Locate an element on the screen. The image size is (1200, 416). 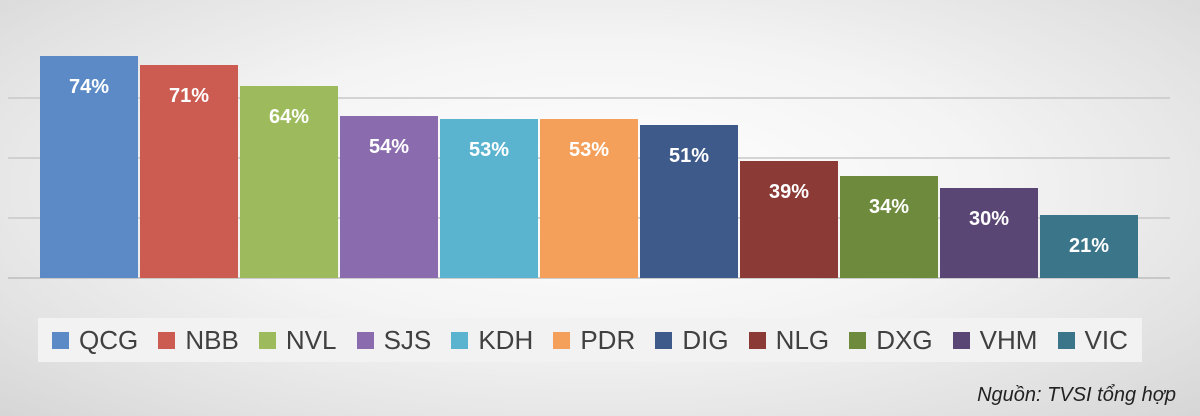
data-label-dig: 51% is located at coordinates (689, 156).